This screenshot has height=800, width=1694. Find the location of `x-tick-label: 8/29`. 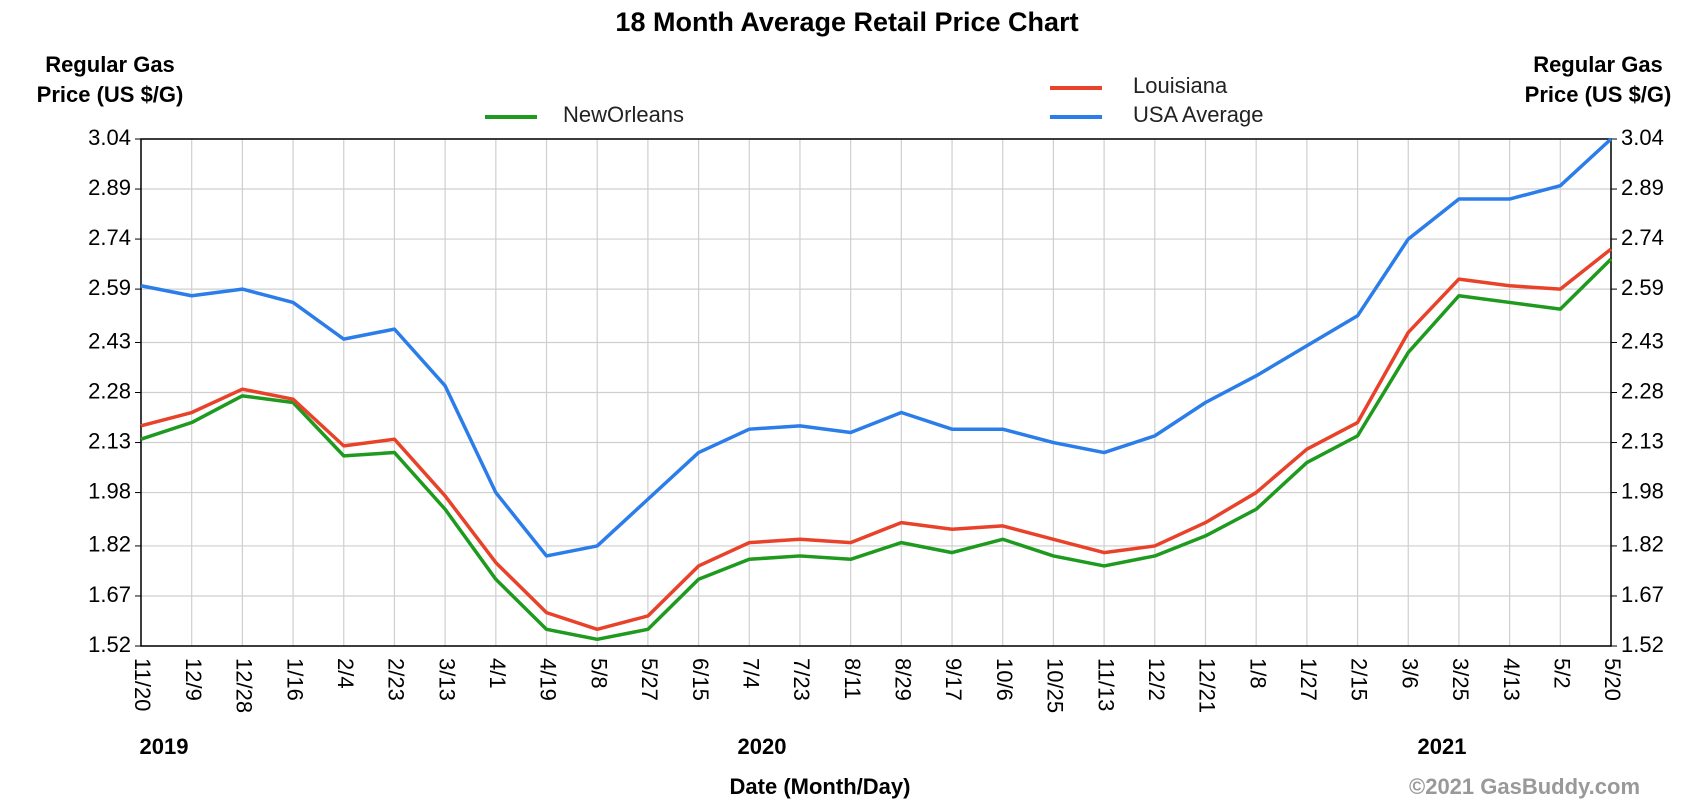

x-tick-label: 8/29 is located at coordinates (903, 679).